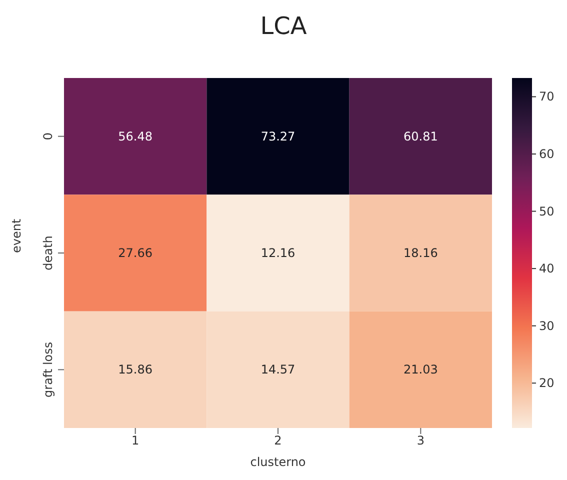 This screenshot has width=567, height=480. I want to click on color-bar-label: 20, so click(546, 383).